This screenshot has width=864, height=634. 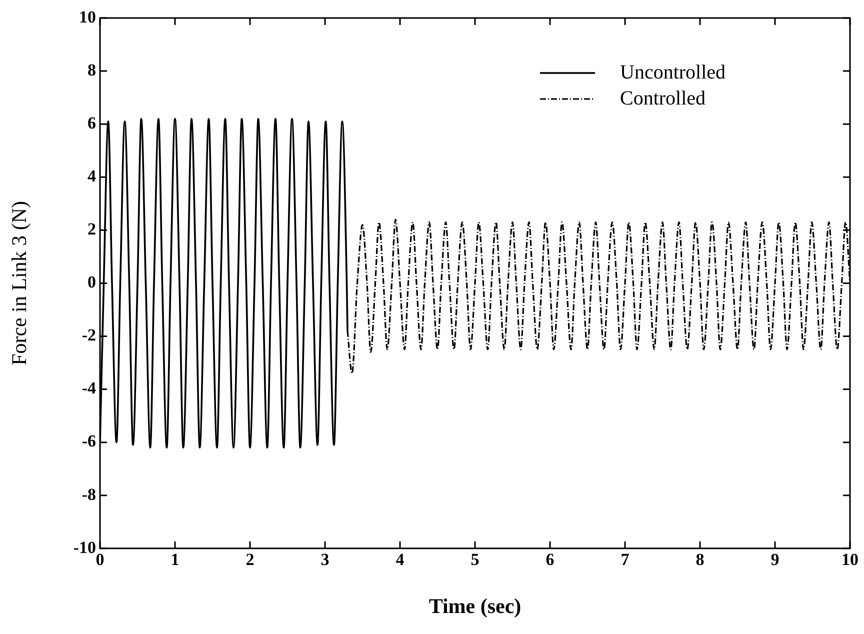 I want to click on y-tick-label: 10, so click(x=87, y=16).